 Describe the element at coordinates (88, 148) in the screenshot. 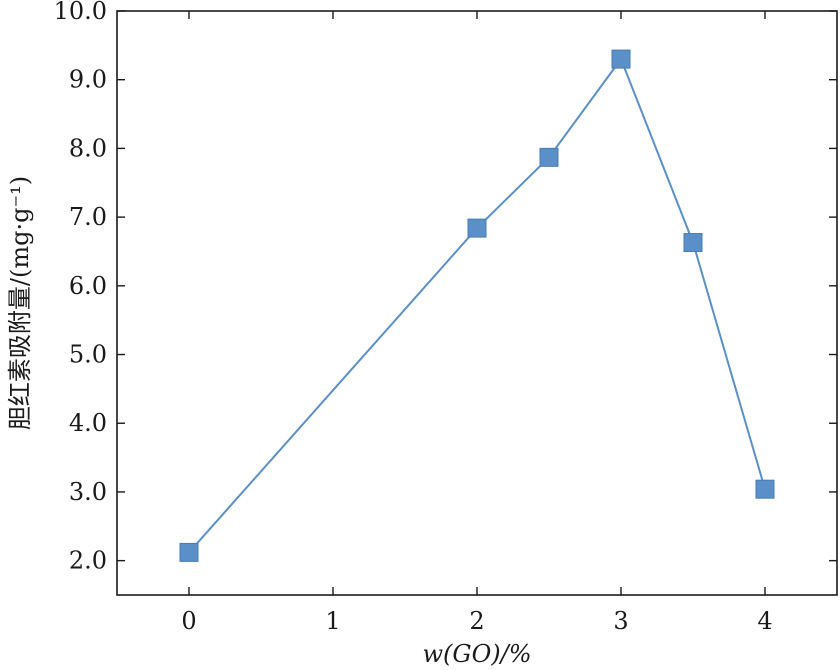

I see `y-tick-label: 8.0` at that location.